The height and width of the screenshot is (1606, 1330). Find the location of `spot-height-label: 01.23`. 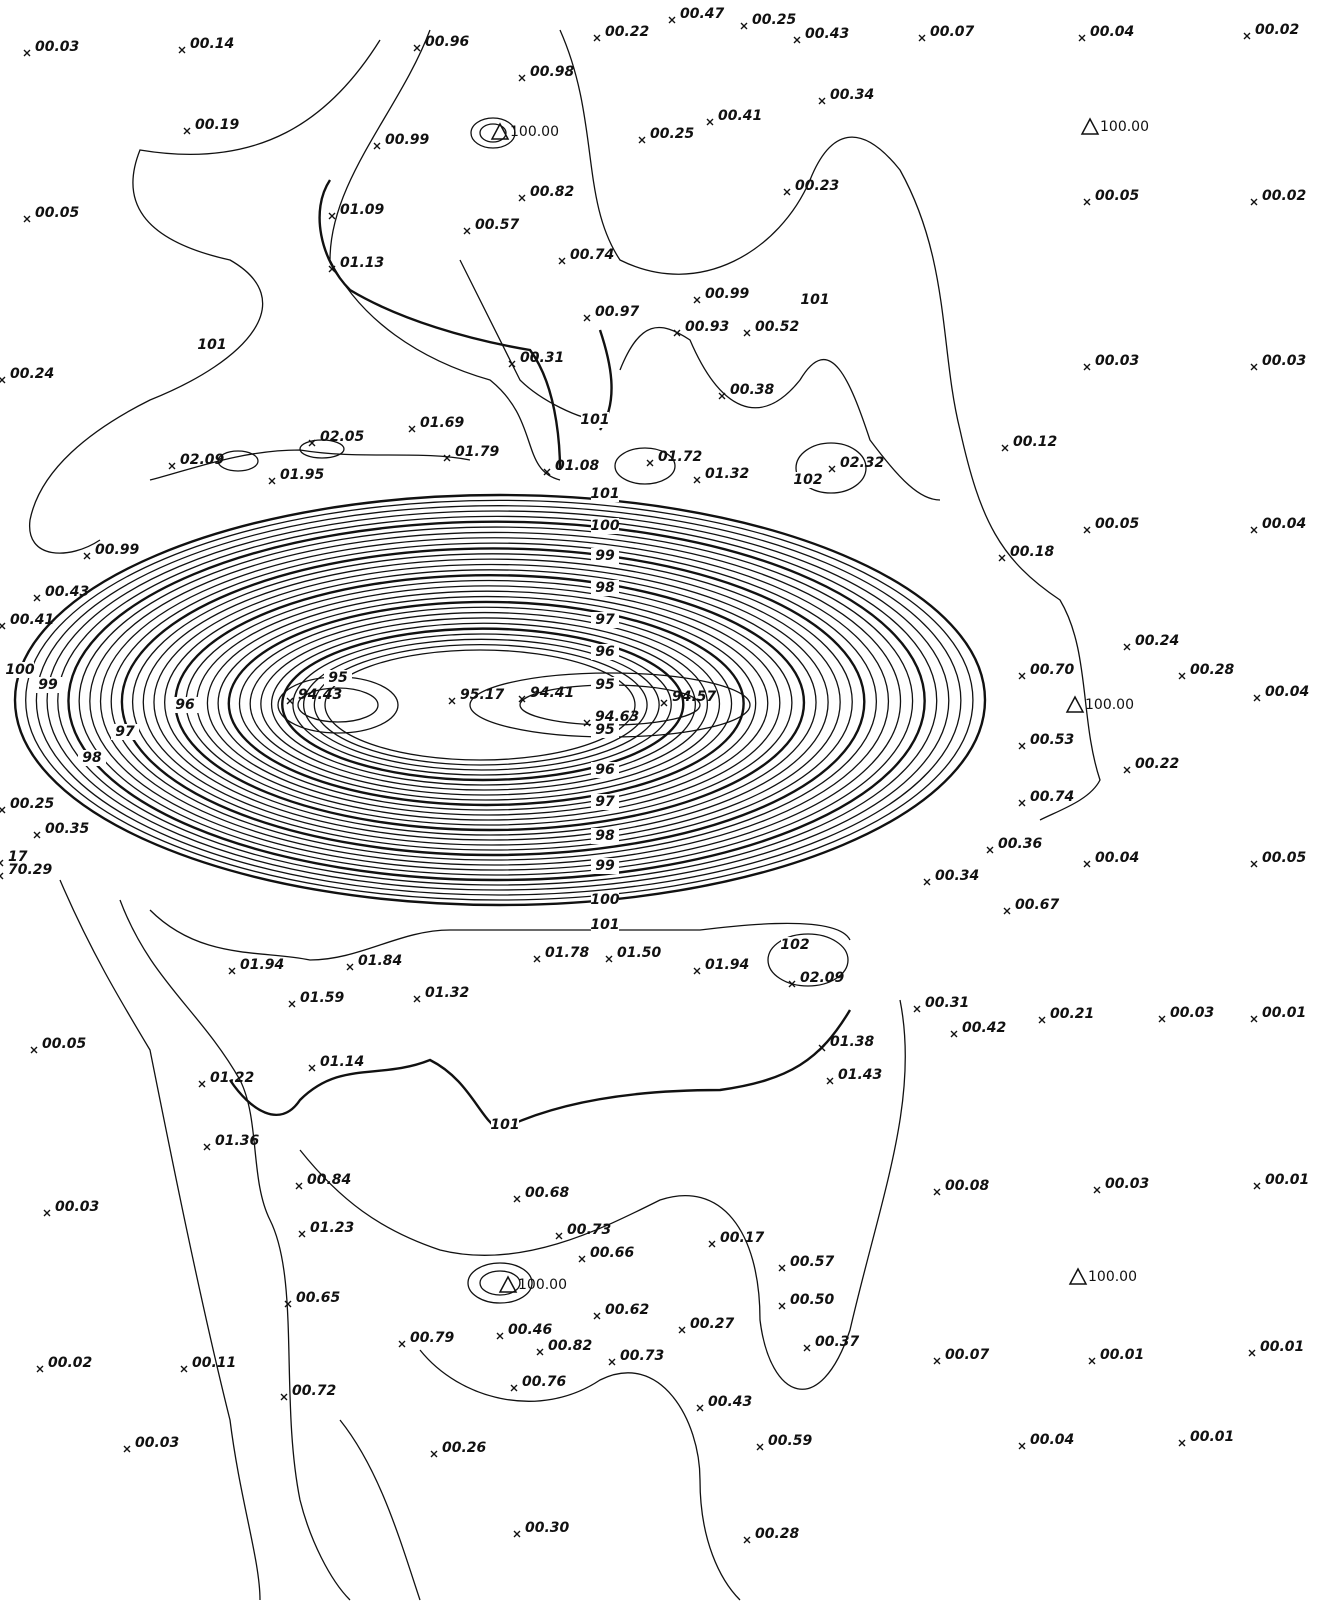

spot-height-label: 01.23 is located at coordinates (332, 1228).